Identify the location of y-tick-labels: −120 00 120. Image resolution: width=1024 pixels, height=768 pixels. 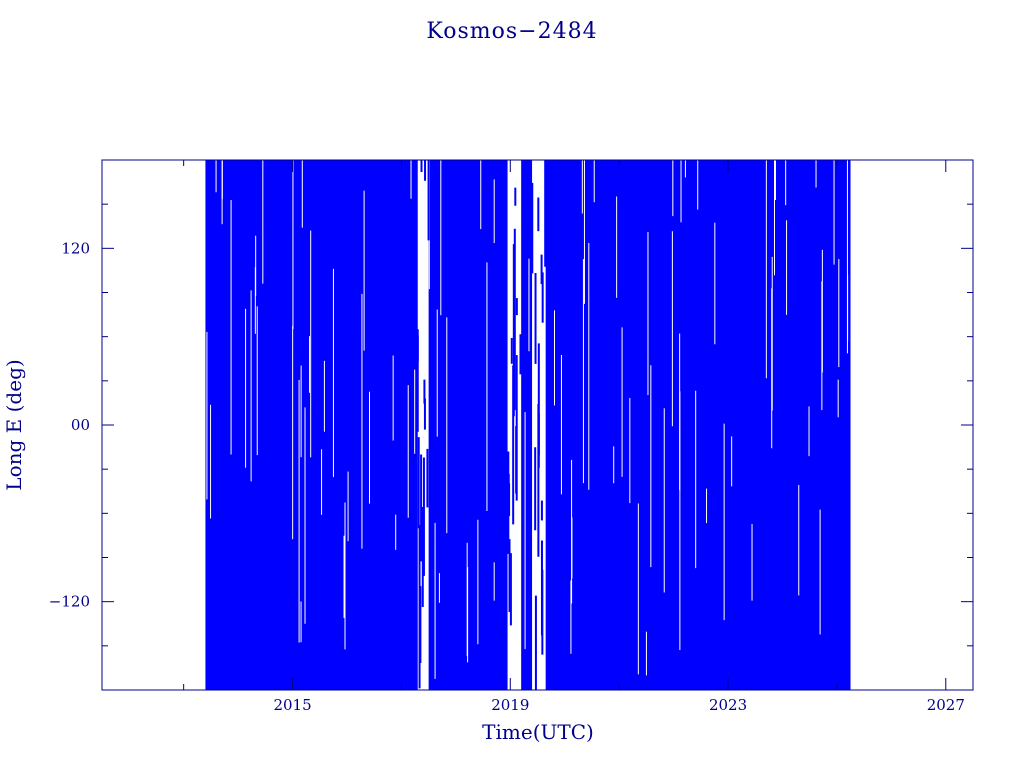
(69, 424).